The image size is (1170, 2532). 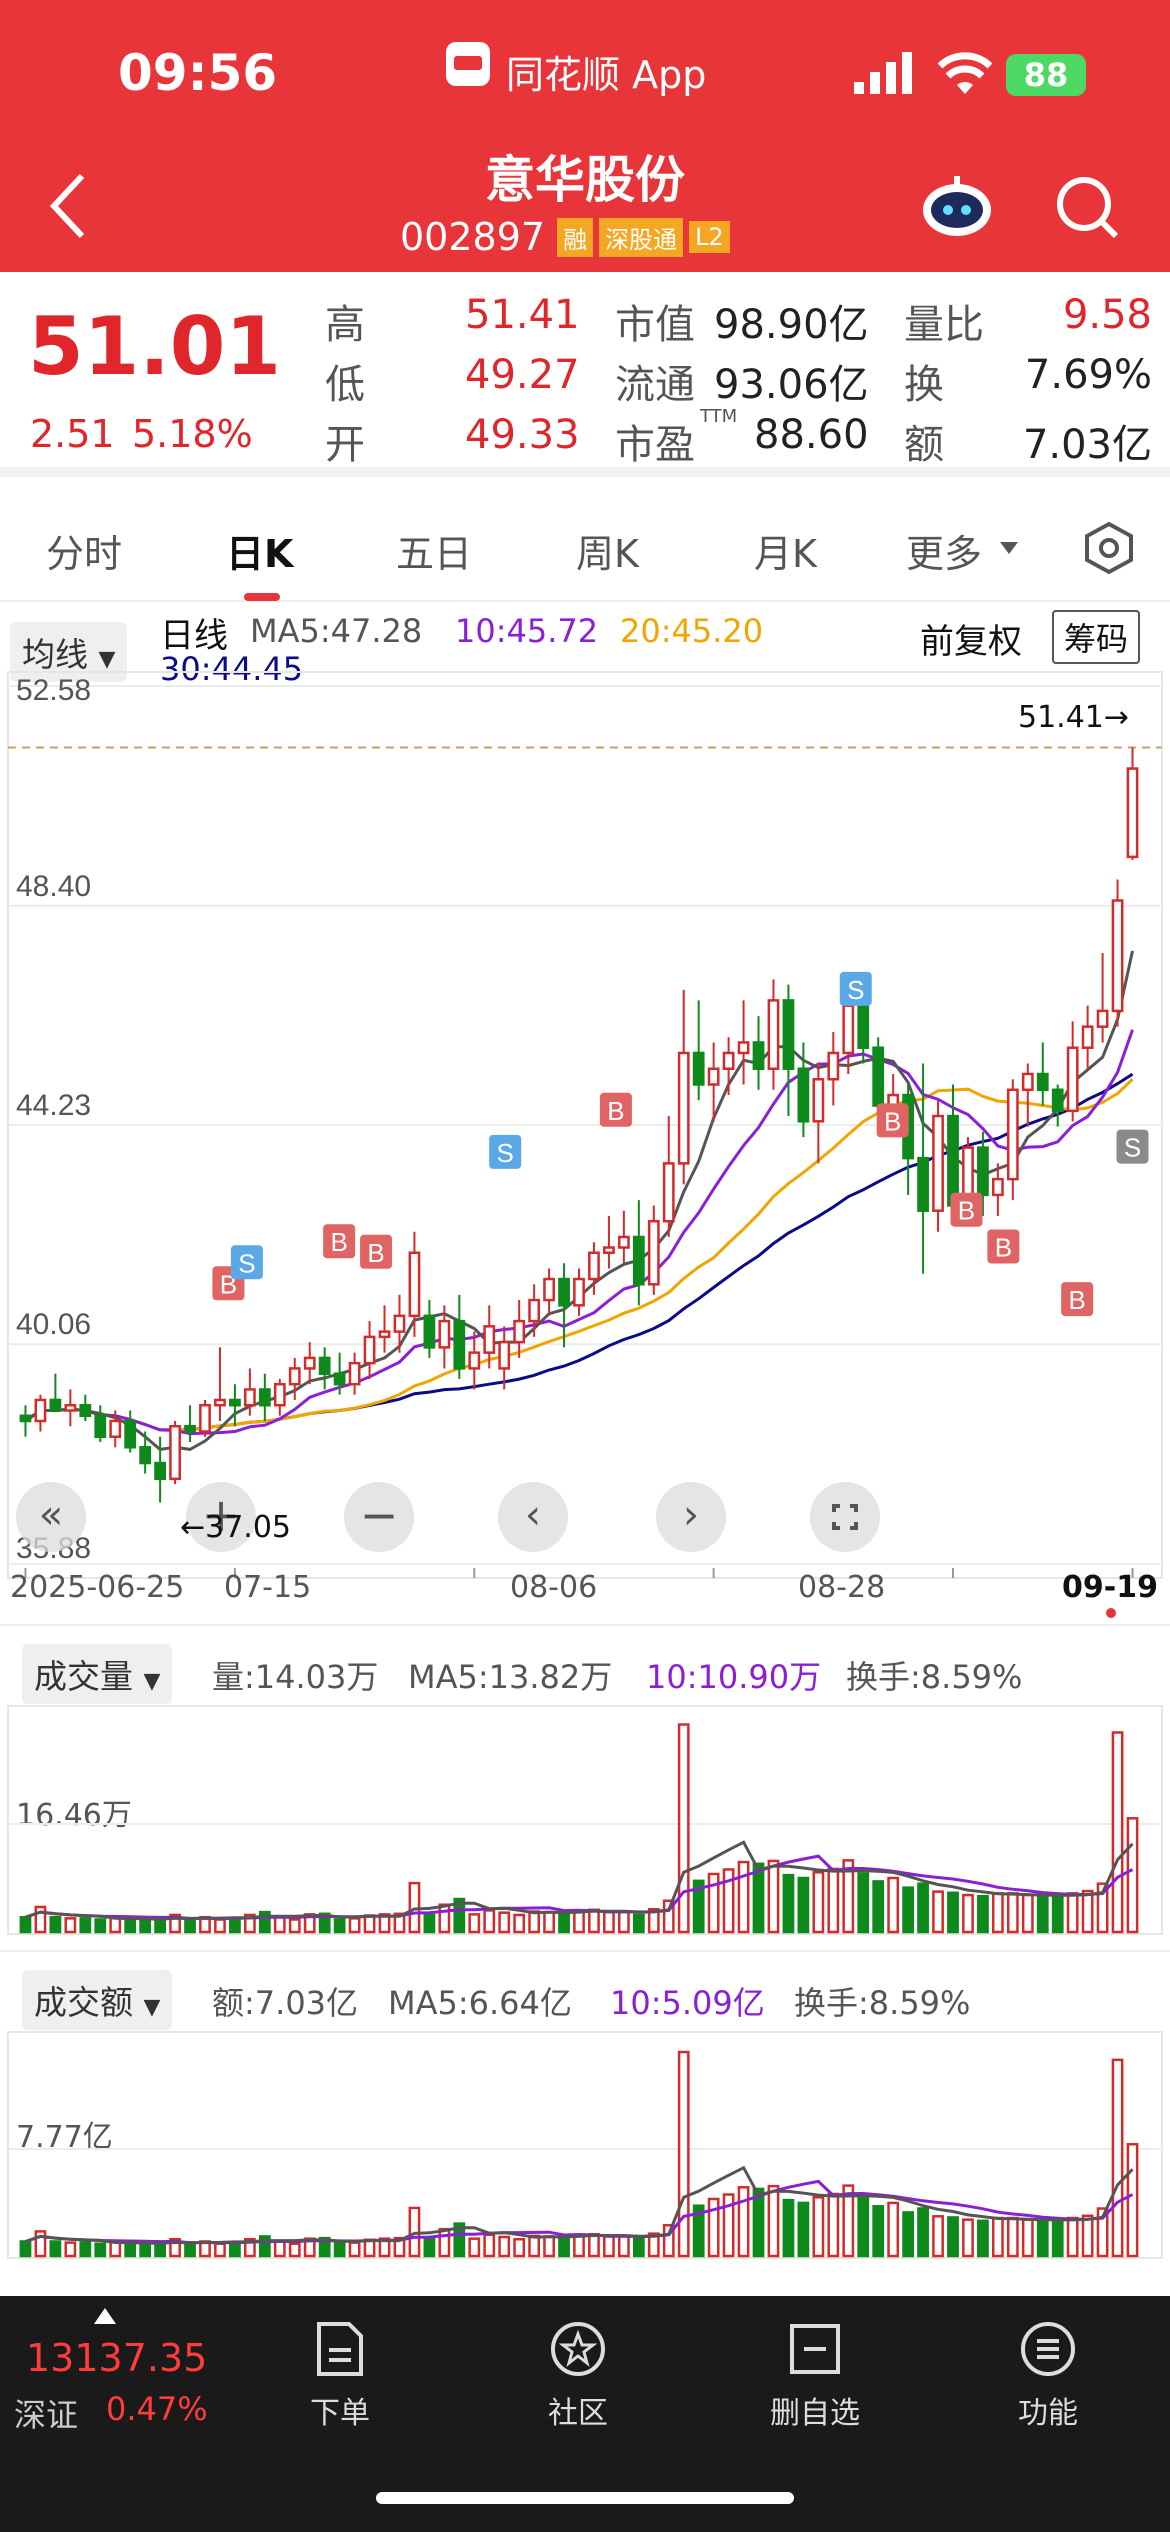 I want to click on tab-more: 更多, so click(x=944, y=554).